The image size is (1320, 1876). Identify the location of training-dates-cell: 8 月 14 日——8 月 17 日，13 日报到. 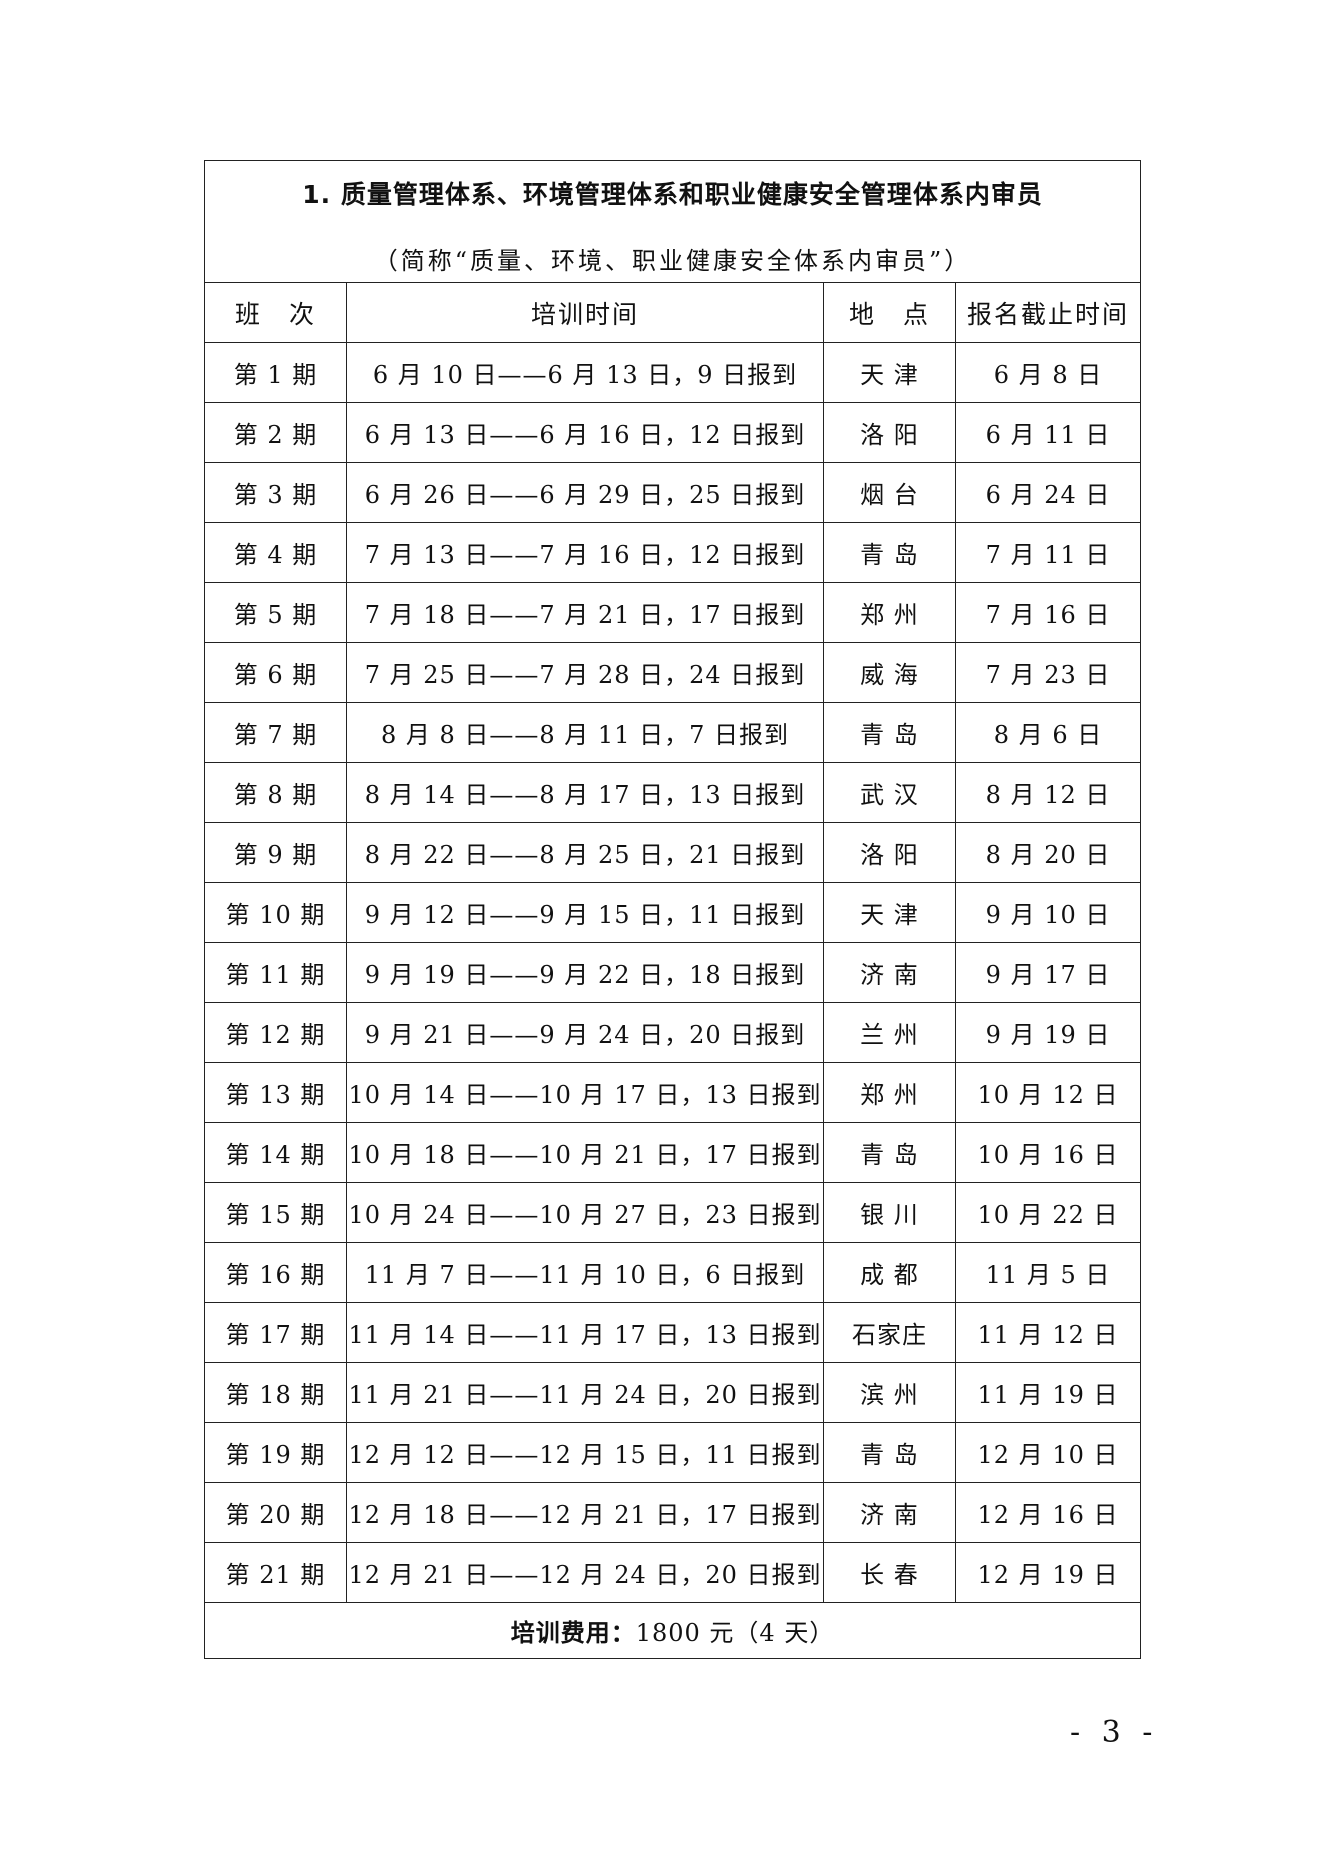
(585, 792).